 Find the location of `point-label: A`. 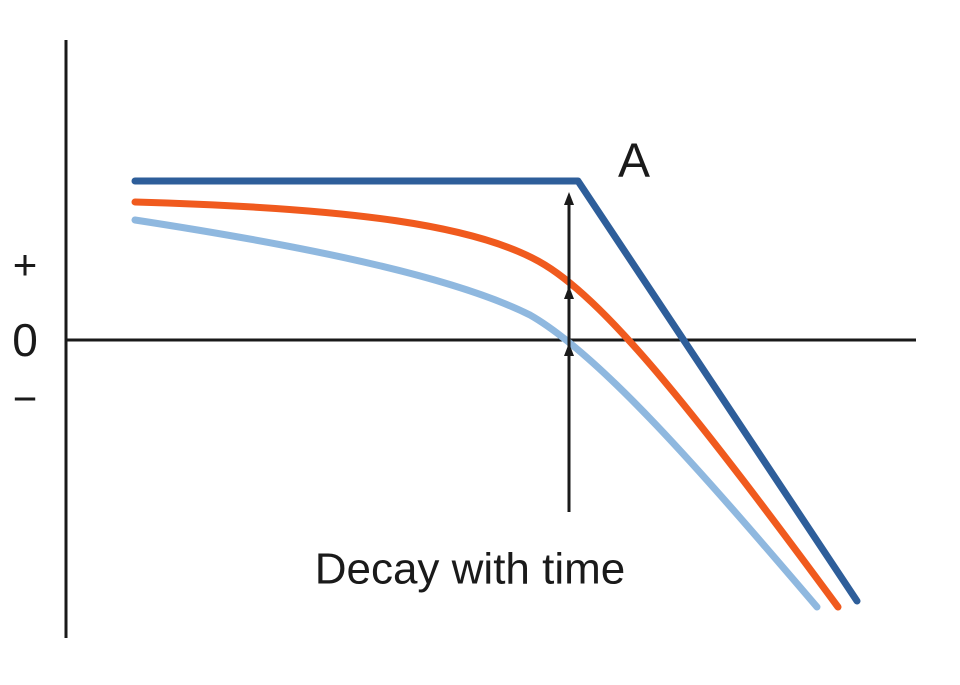

point-label: A is located at coordinates (634, 161).